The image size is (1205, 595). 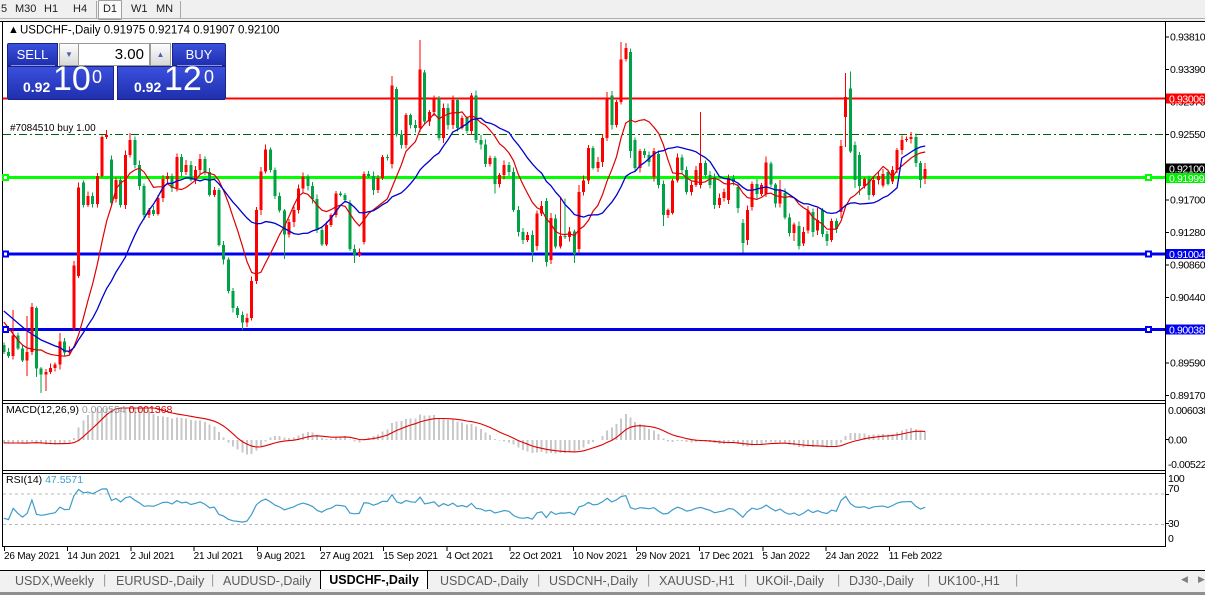 I want to click on svg-text: 0.93390, so click(x=1187, y=70).